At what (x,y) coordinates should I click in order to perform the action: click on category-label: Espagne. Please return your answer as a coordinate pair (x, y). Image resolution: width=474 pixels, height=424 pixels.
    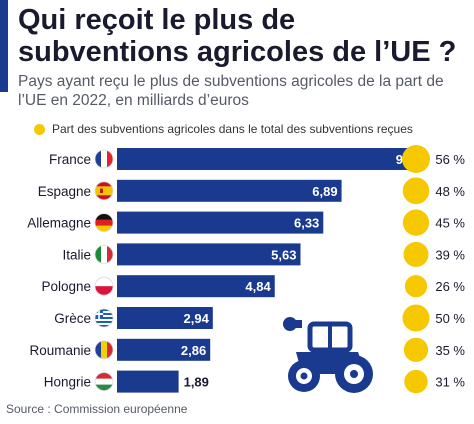
    Looking at the image, I should click on (64, 191).